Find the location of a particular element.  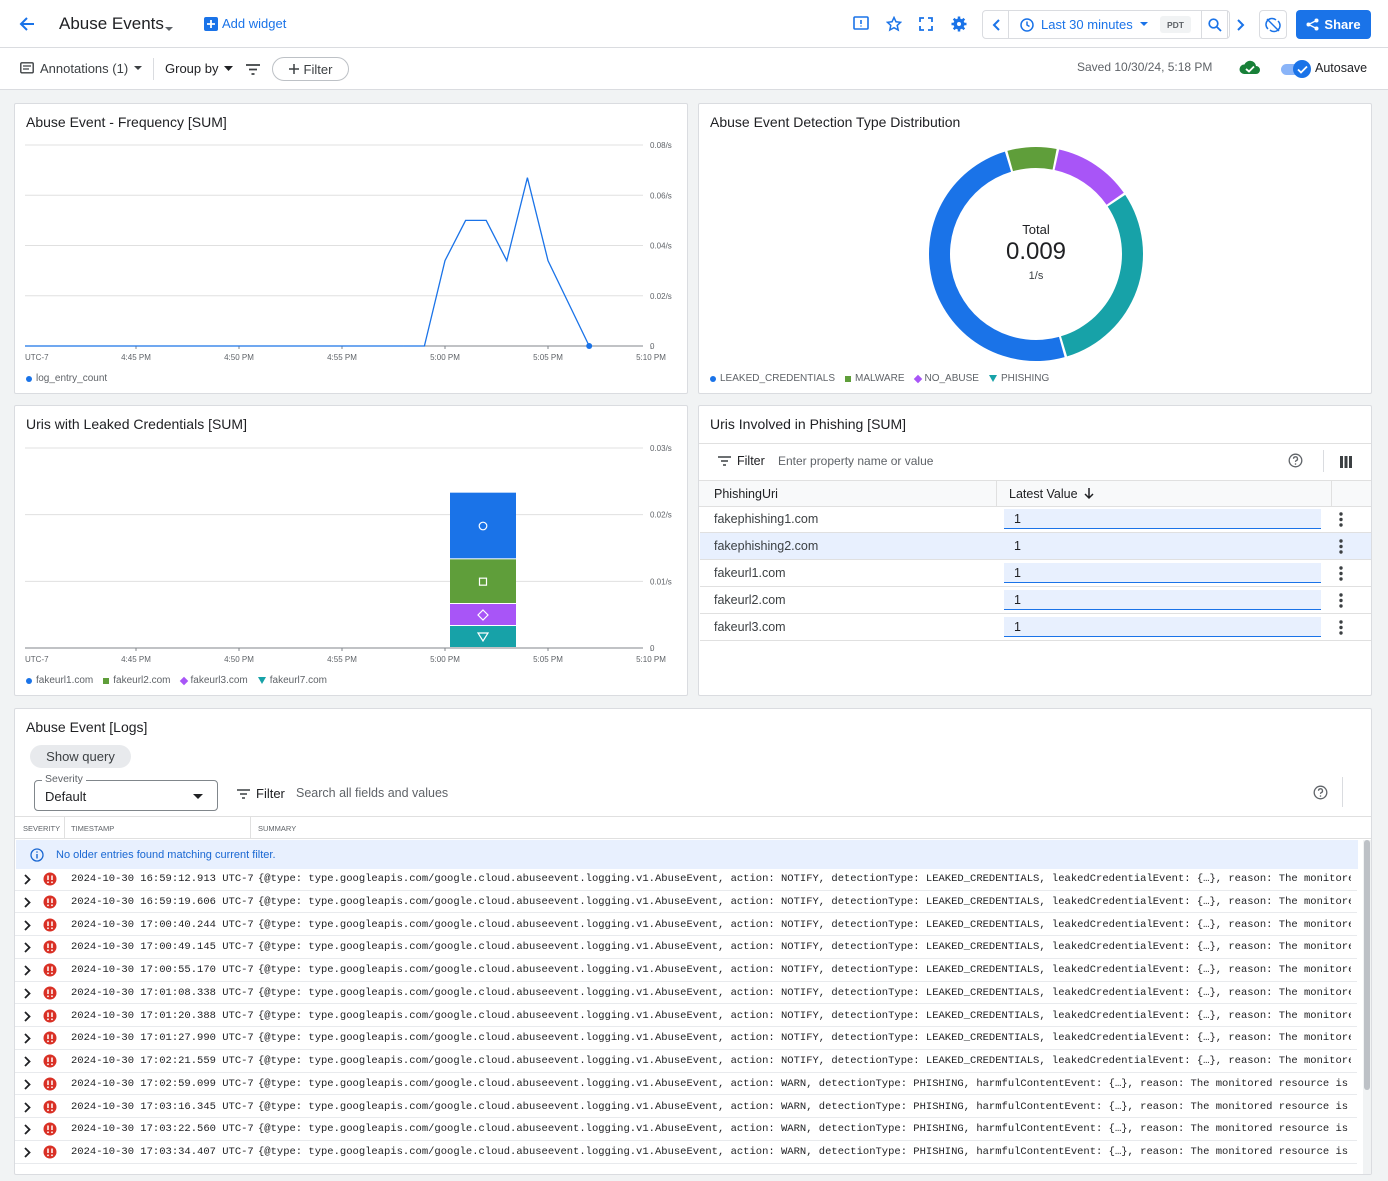

table-row: fakephishing2.com 1 is located at coordinates (1035, 546).